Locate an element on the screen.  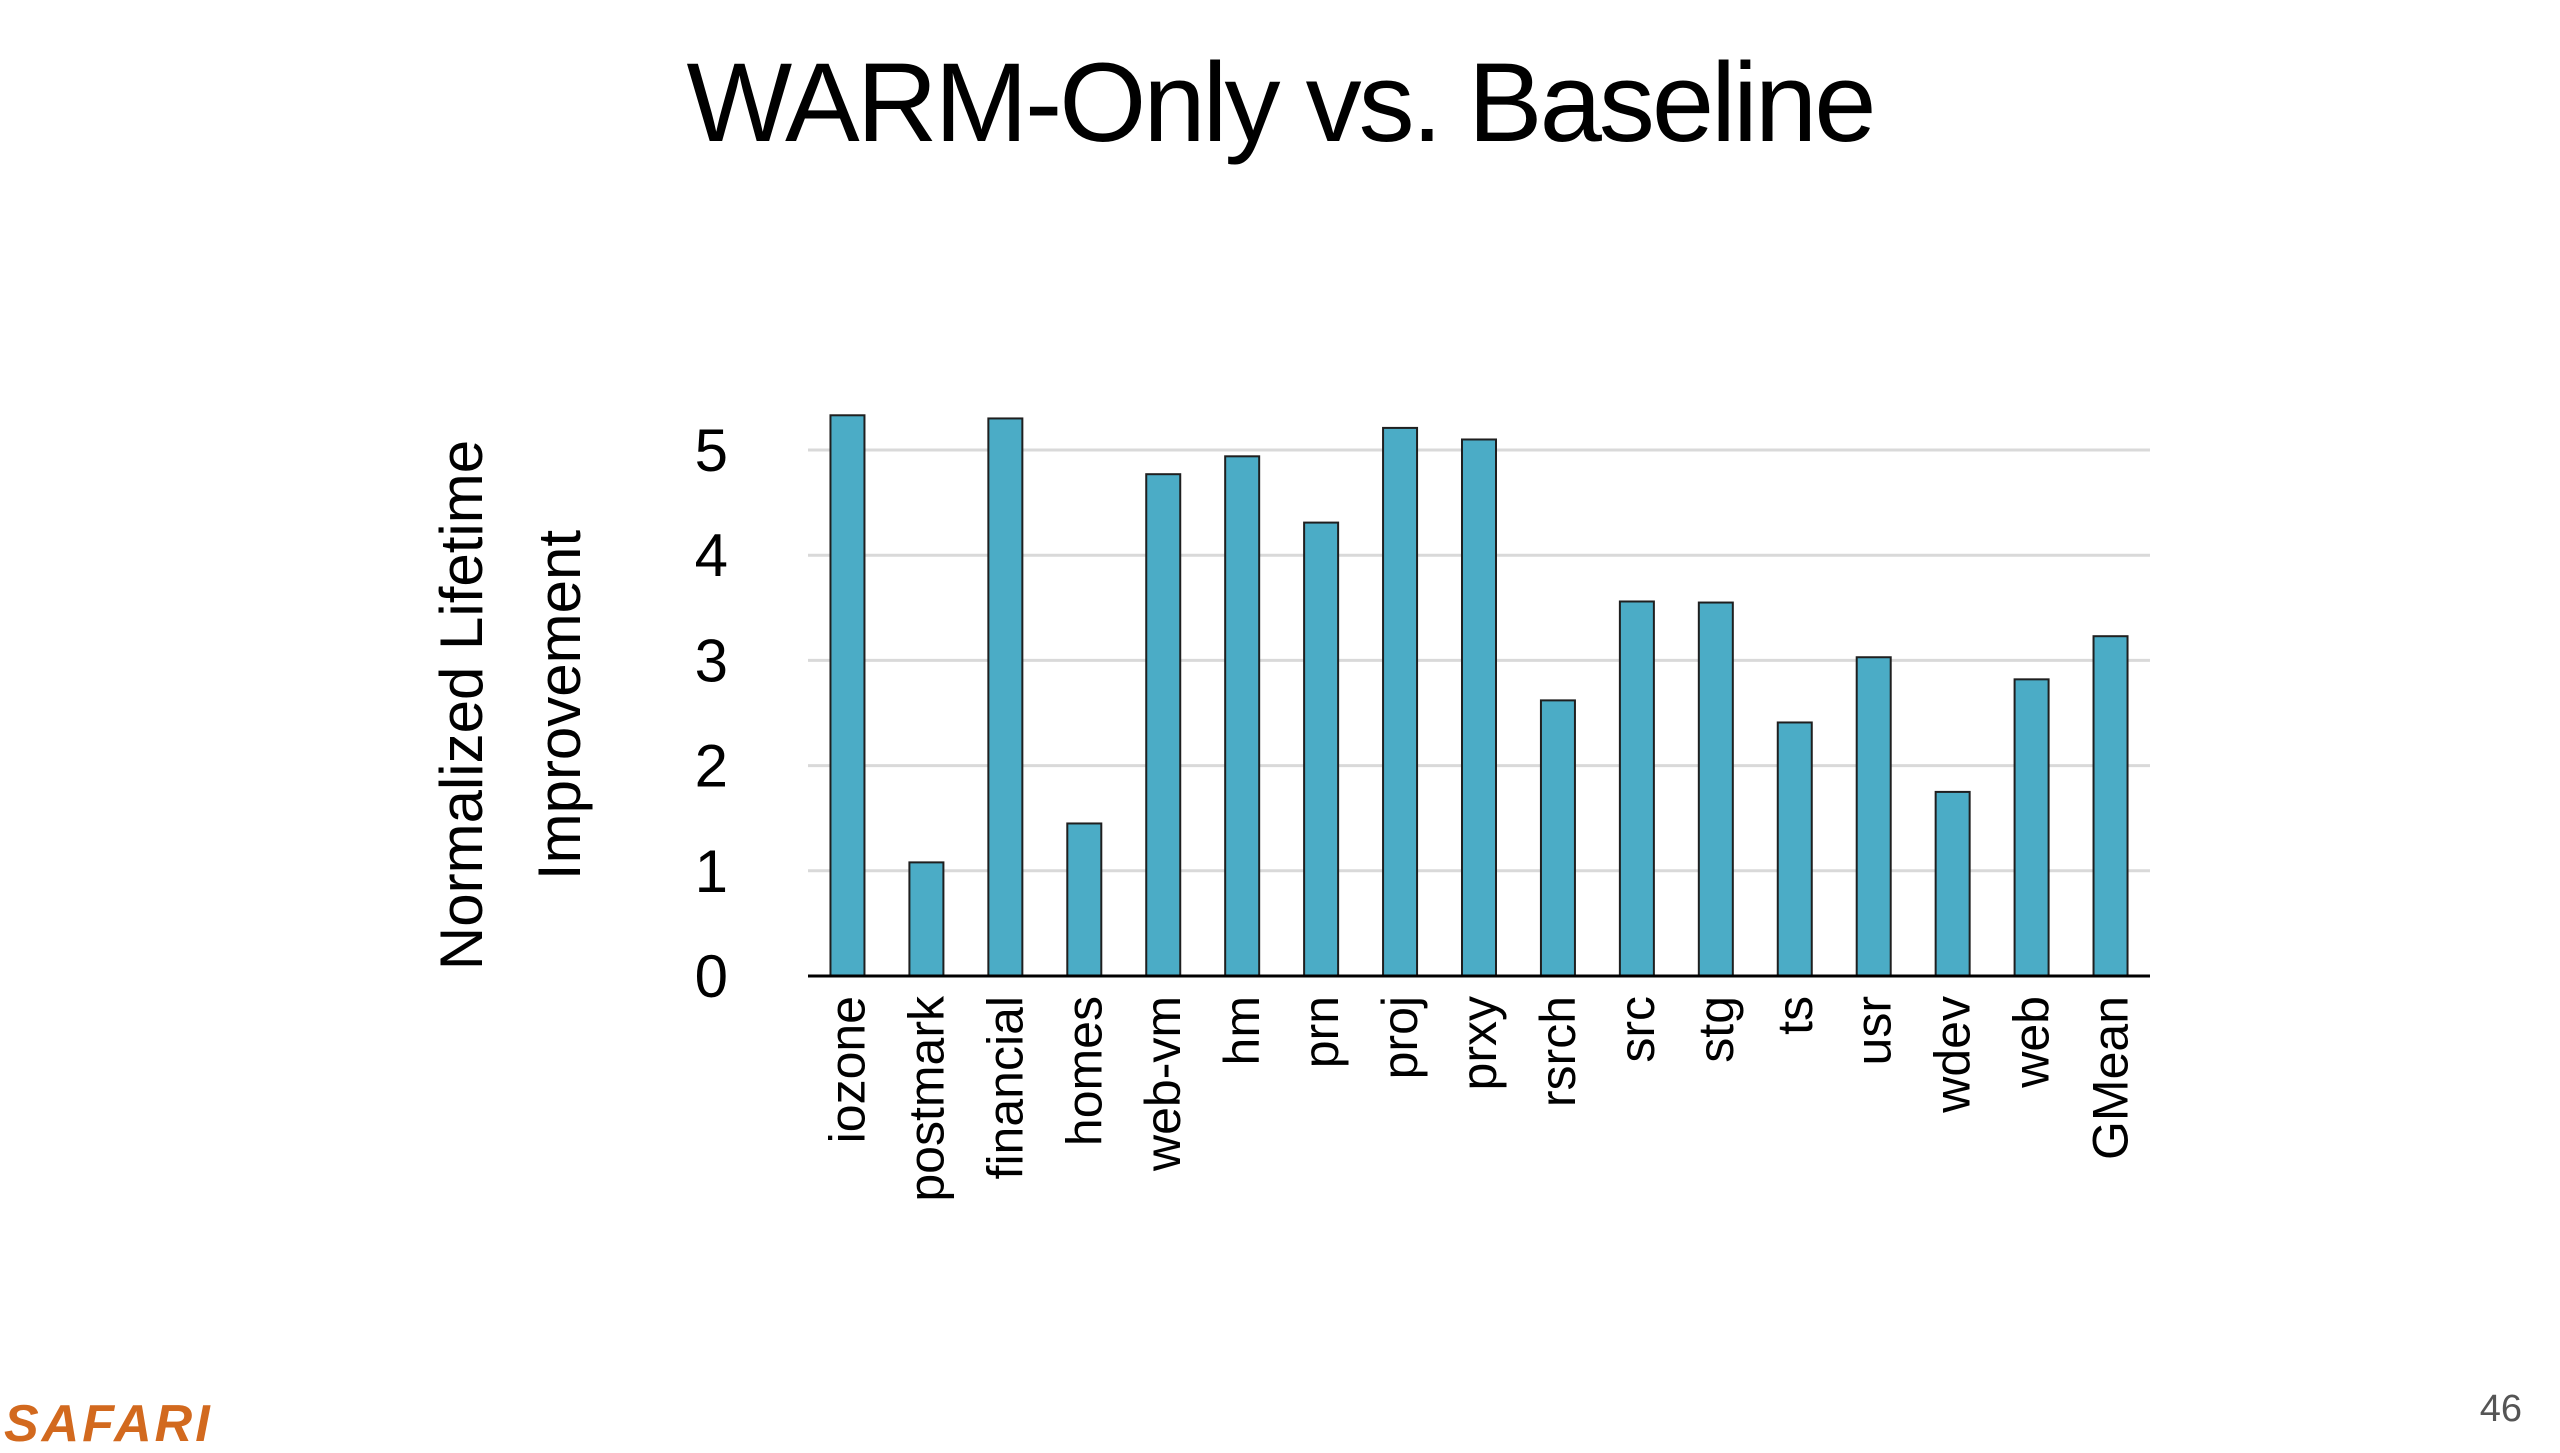
bar-prxy is located at coordinates (1479, 708).